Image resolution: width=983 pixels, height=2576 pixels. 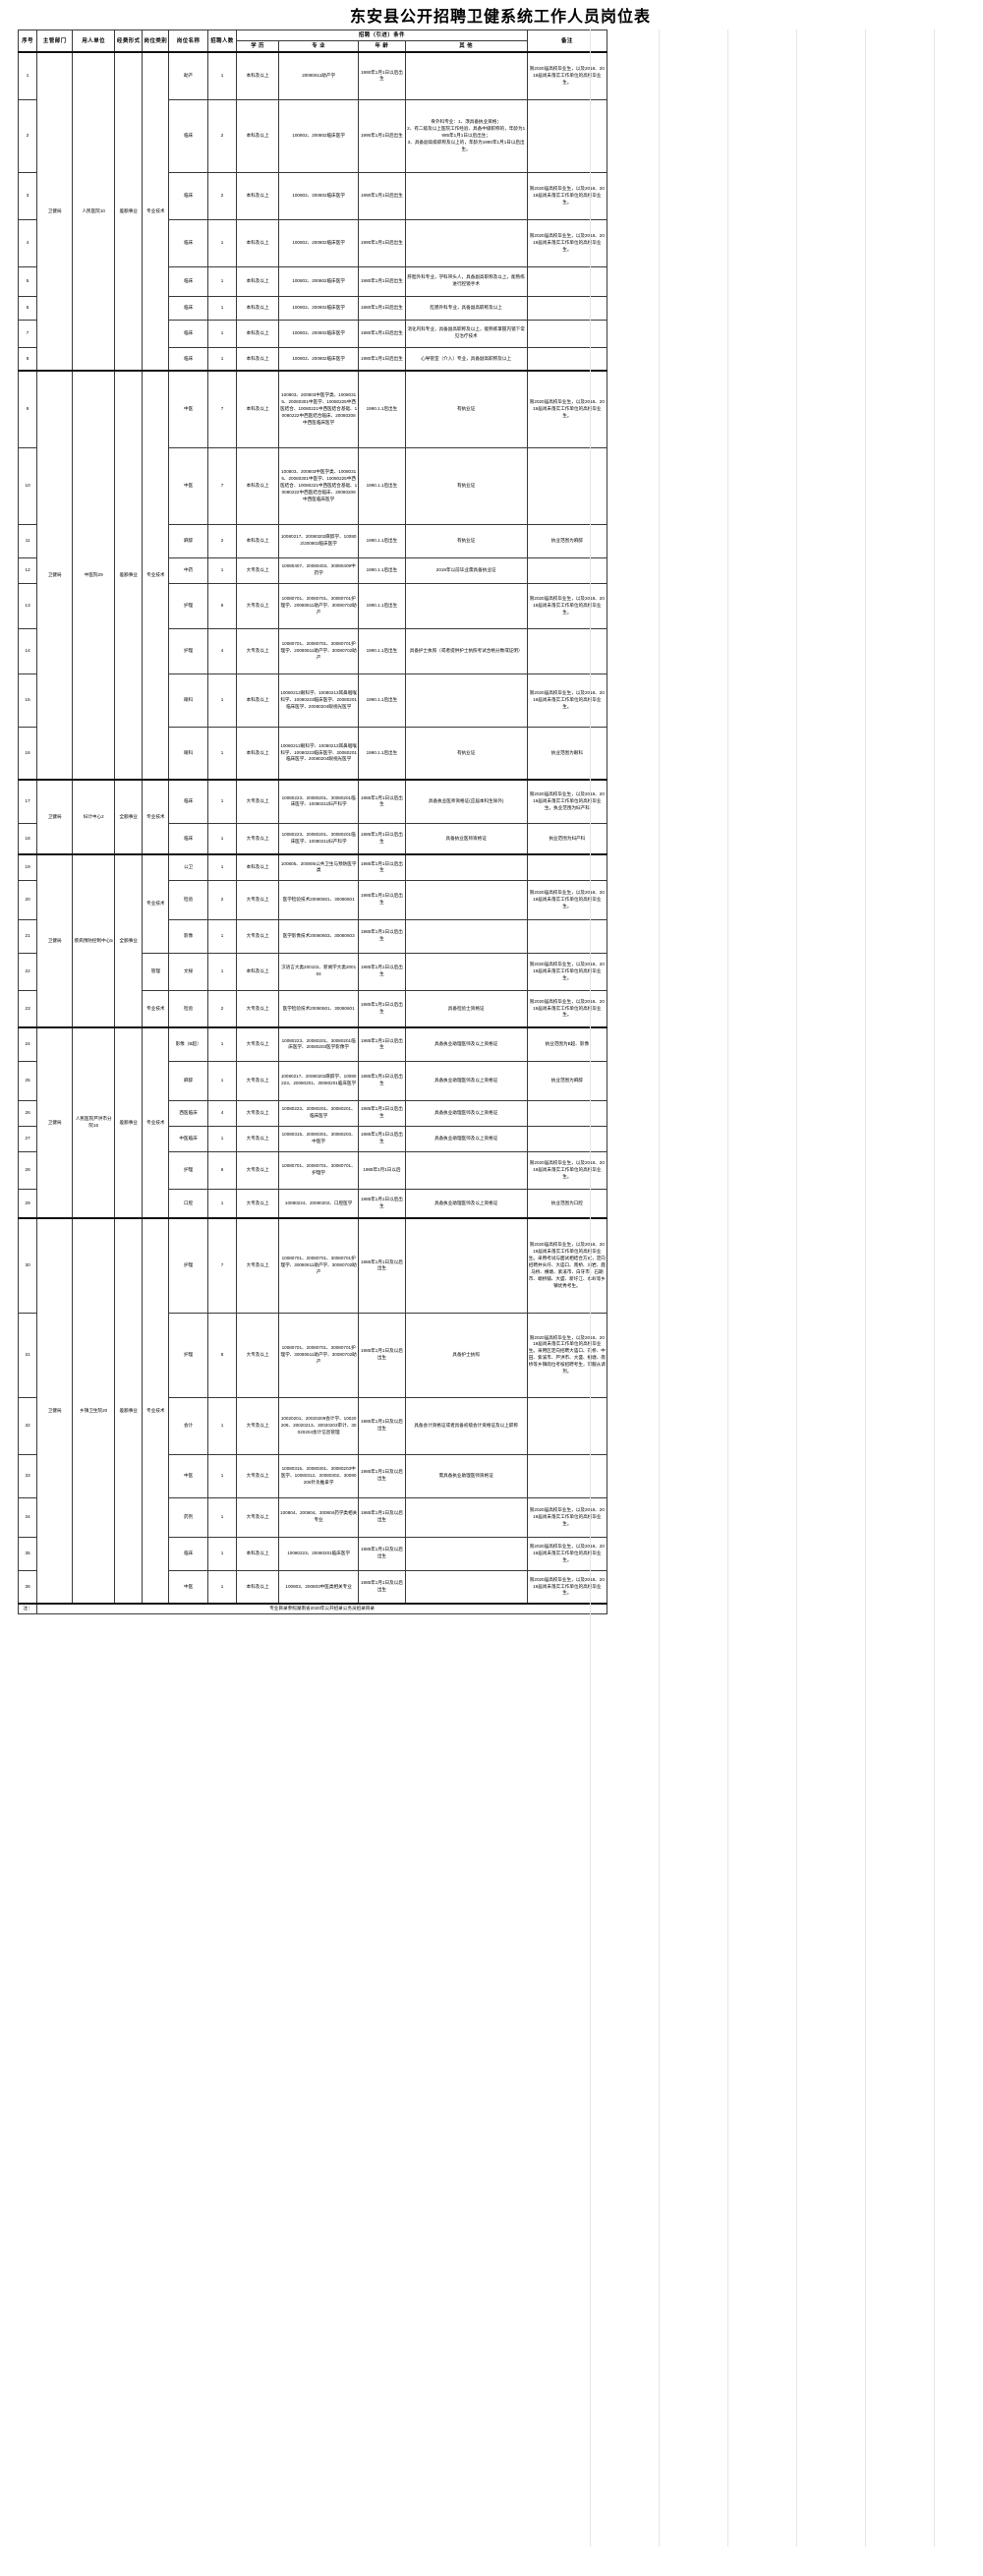 What do you see at coordinates (28, 700) in the screenshot?
I see `cell-seq: 15` at bounding box center [28, 700].